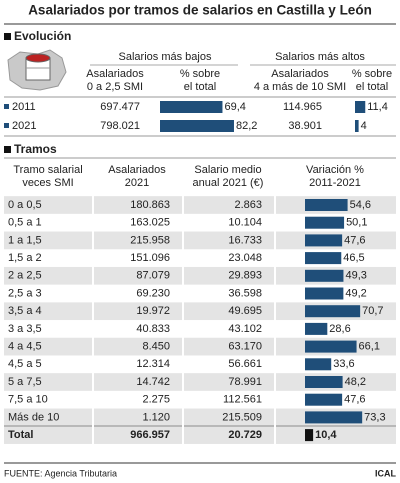  Describe the element at coordinates (339, 329) in the screenshot. I see `bar-label: 28,6` at that location.